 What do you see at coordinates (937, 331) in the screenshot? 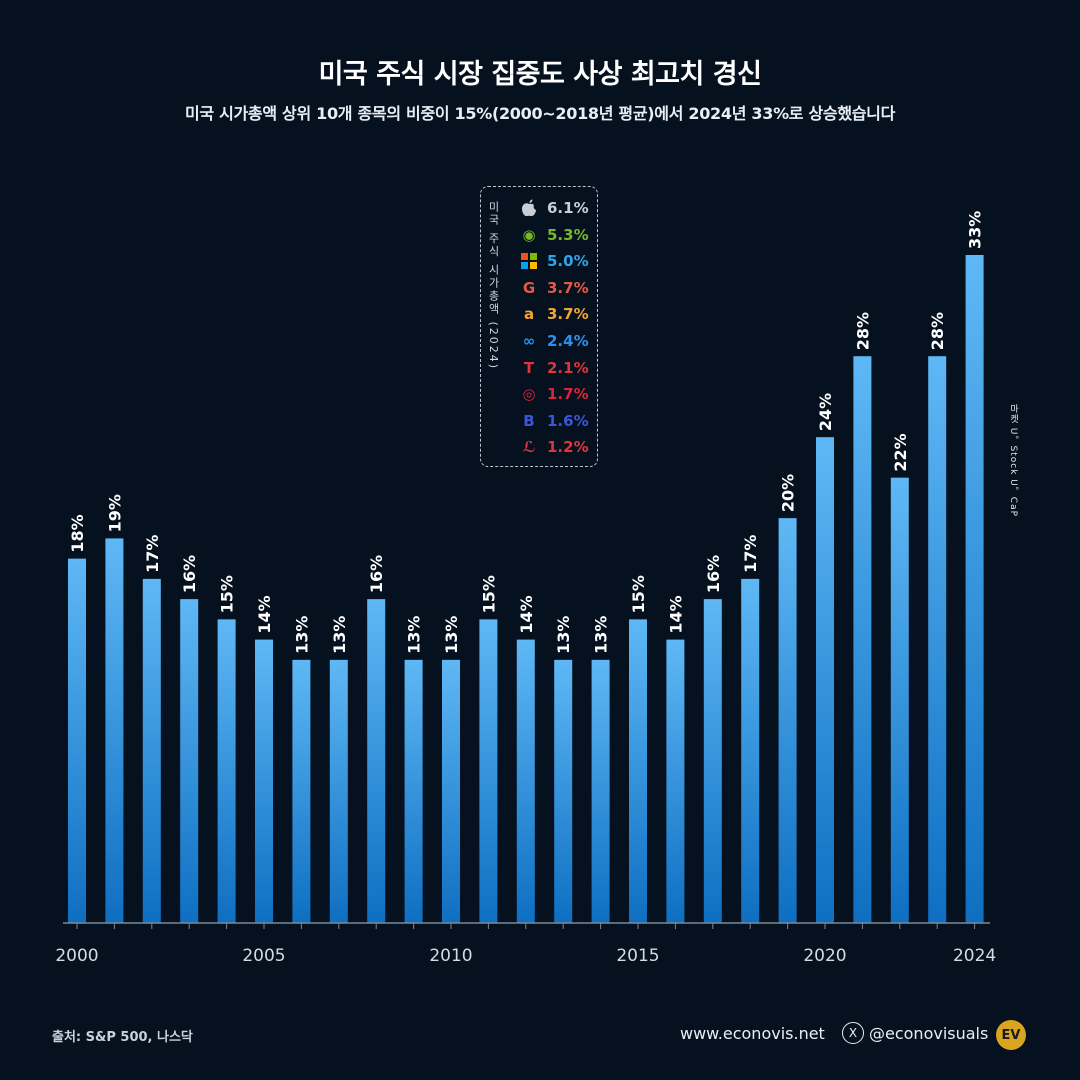
I see `data-label-2023: 28%` at bounding box center [937, 331].